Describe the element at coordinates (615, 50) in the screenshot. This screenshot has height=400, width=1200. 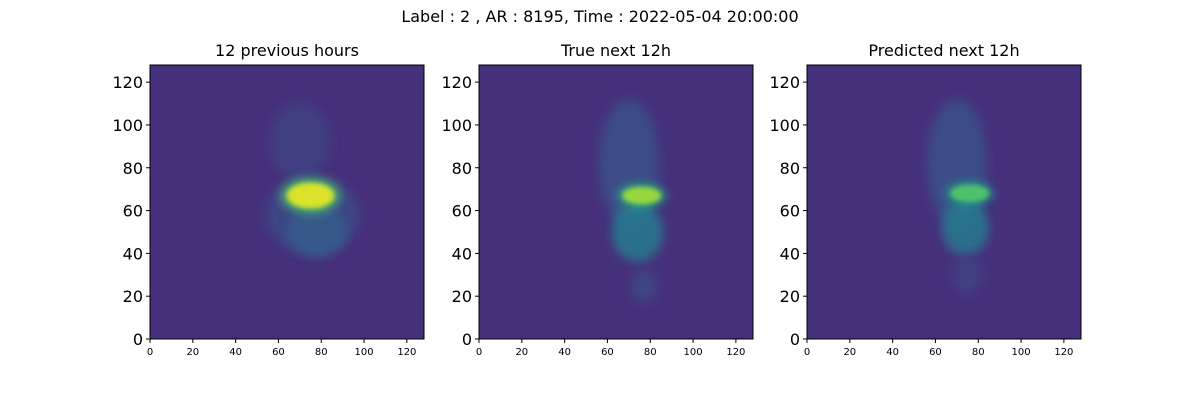
I see `panel-title: True next 12h` at that location.